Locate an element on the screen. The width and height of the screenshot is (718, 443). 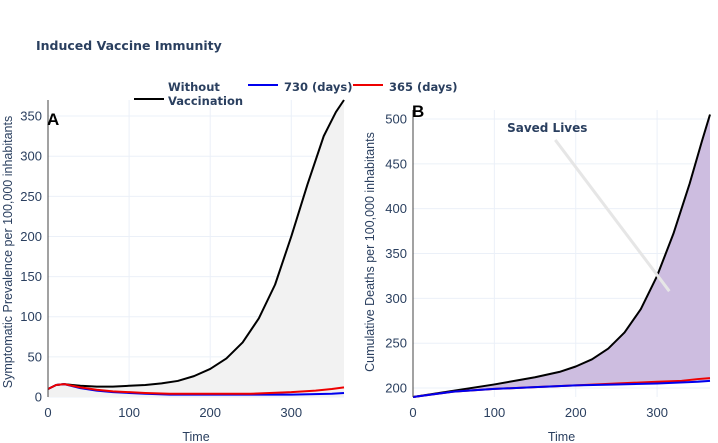
y-tick-a-7: 350 is located at coordinates (31, 116).